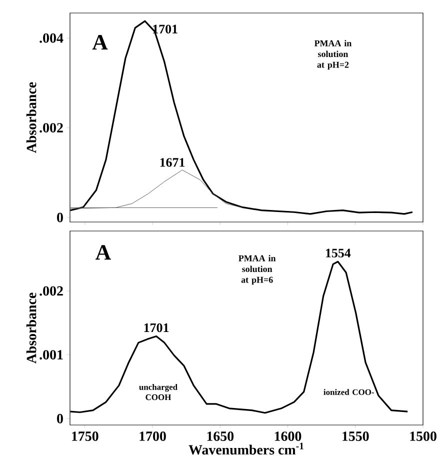  I want to click on annotation: ionized COO-, so click(349, 392).